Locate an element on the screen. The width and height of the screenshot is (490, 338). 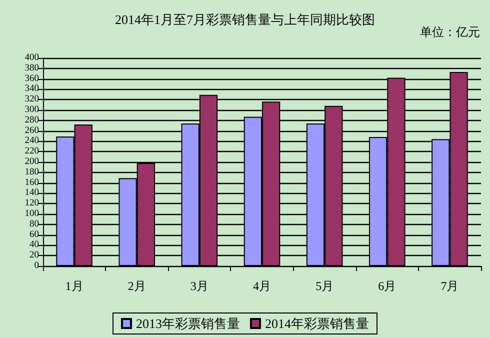
x-tick-label: 1月 is located at coordinates (74, 286).